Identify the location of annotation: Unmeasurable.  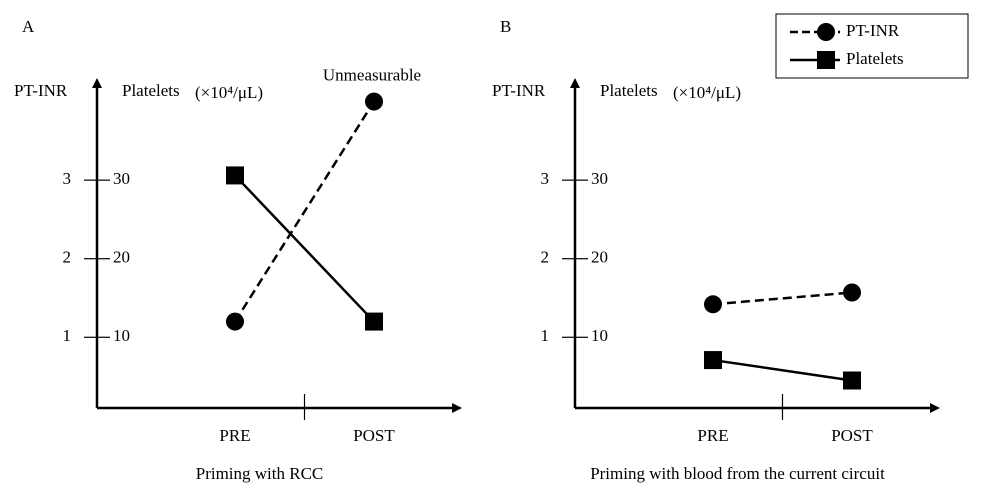
(372, 74).